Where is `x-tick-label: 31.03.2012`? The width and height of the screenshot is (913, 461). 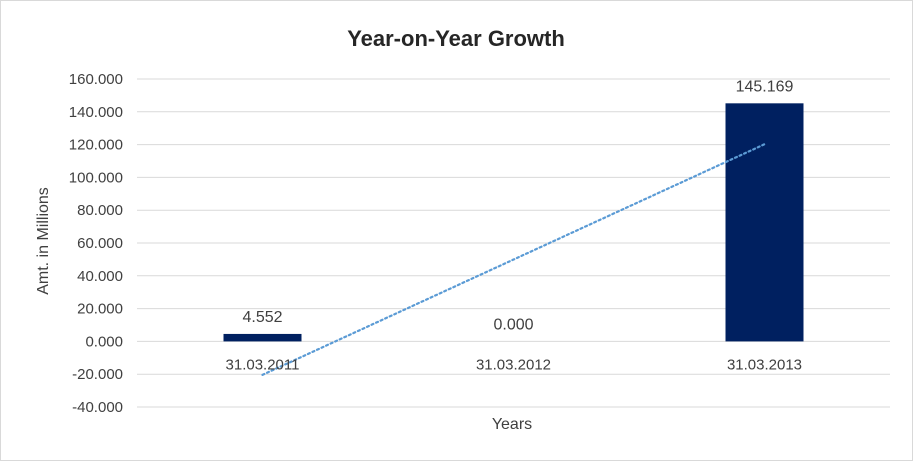
x-tick-label: 31.03.2012 is located at coordinates (513, 364).